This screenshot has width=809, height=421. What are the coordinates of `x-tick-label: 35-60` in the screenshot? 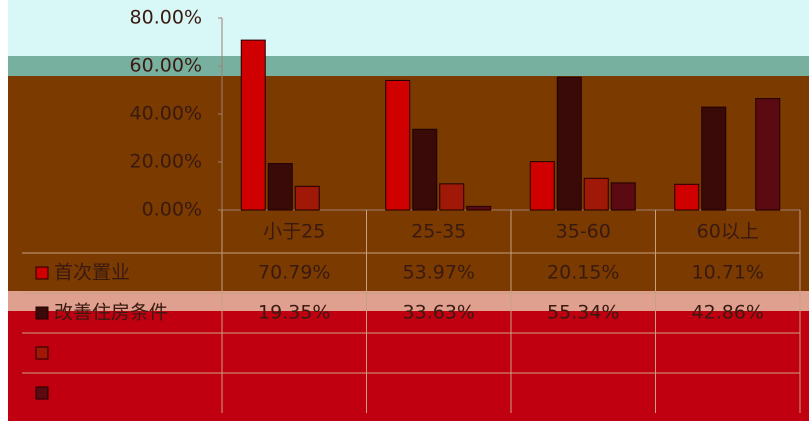 It's located at (583, 232).